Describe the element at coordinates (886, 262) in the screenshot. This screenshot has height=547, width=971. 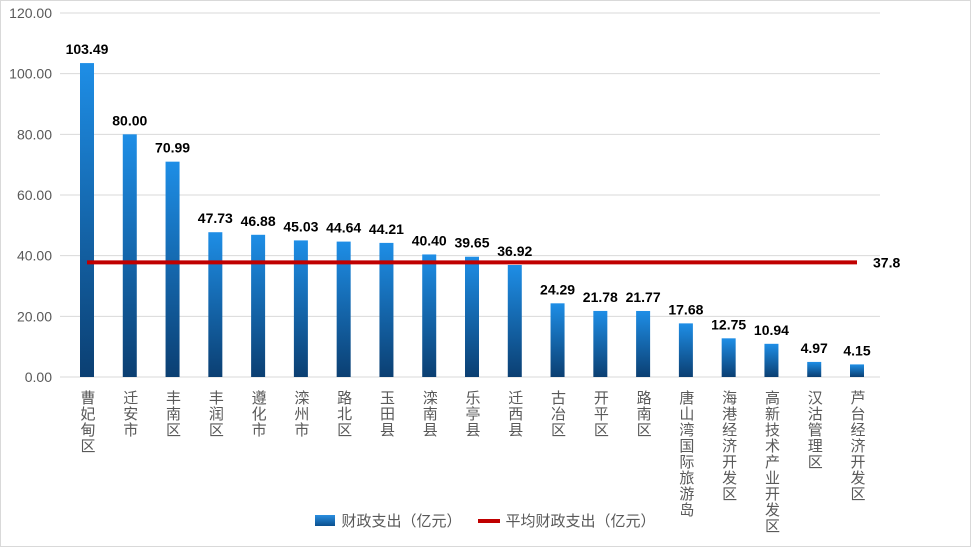
I see `average-label: 37.8` at that location.